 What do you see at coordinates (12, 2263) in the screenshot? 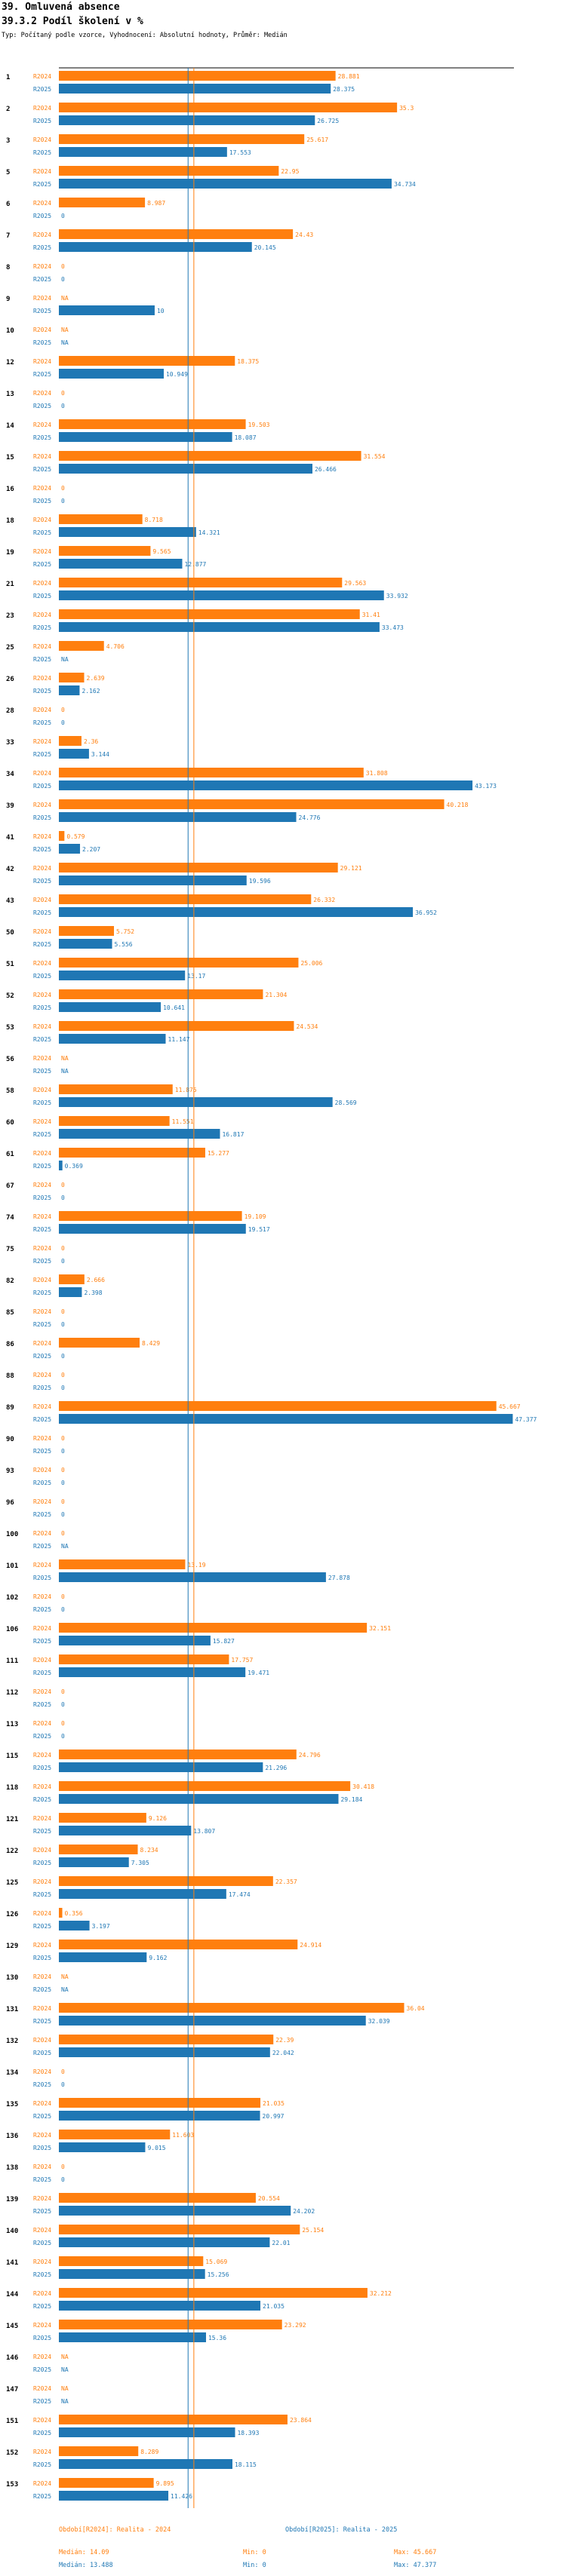
I see `group-label-141: 141` at bounding box center [12, 2263].